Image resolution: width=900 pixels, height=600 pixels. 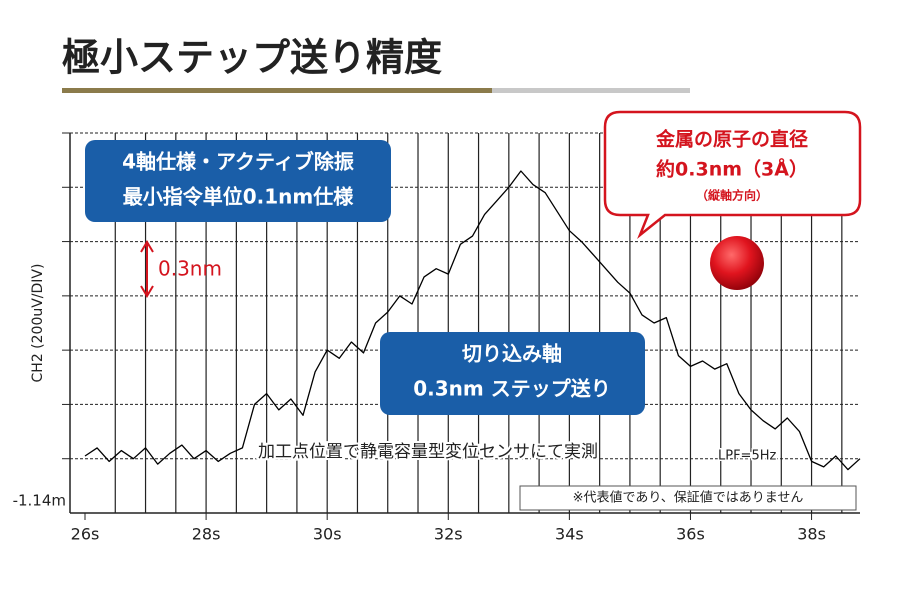 I want to click on filter-note: LPF=5Hz, so click(x=747, y=456).